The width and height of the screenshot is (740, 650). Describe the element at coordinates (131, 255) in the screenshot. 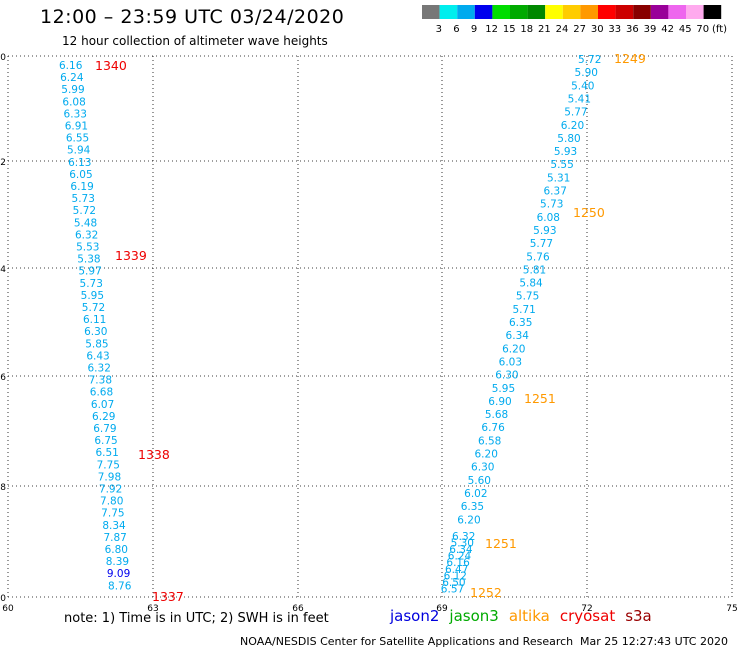

I see `pass-time-label: 1339` at that location.